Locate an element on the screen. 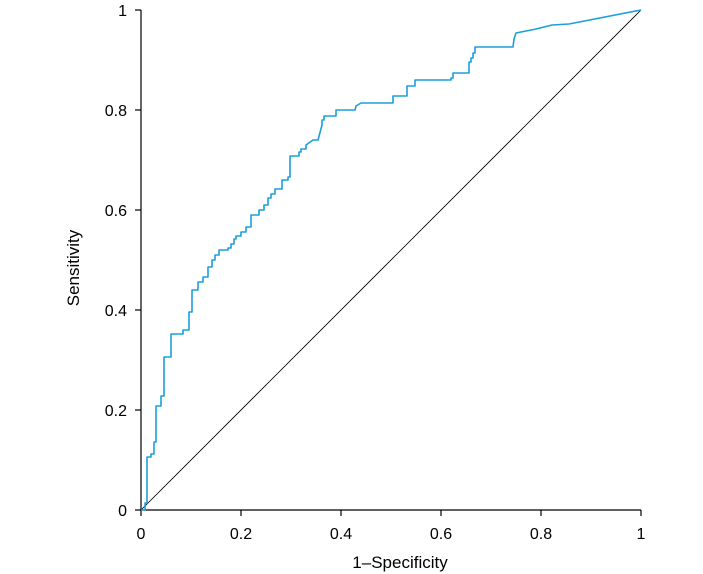 Image resolution: width=703 pixels, height=574 pixels. y-tick-label: 0.8 is located at coordinates (116, 111).